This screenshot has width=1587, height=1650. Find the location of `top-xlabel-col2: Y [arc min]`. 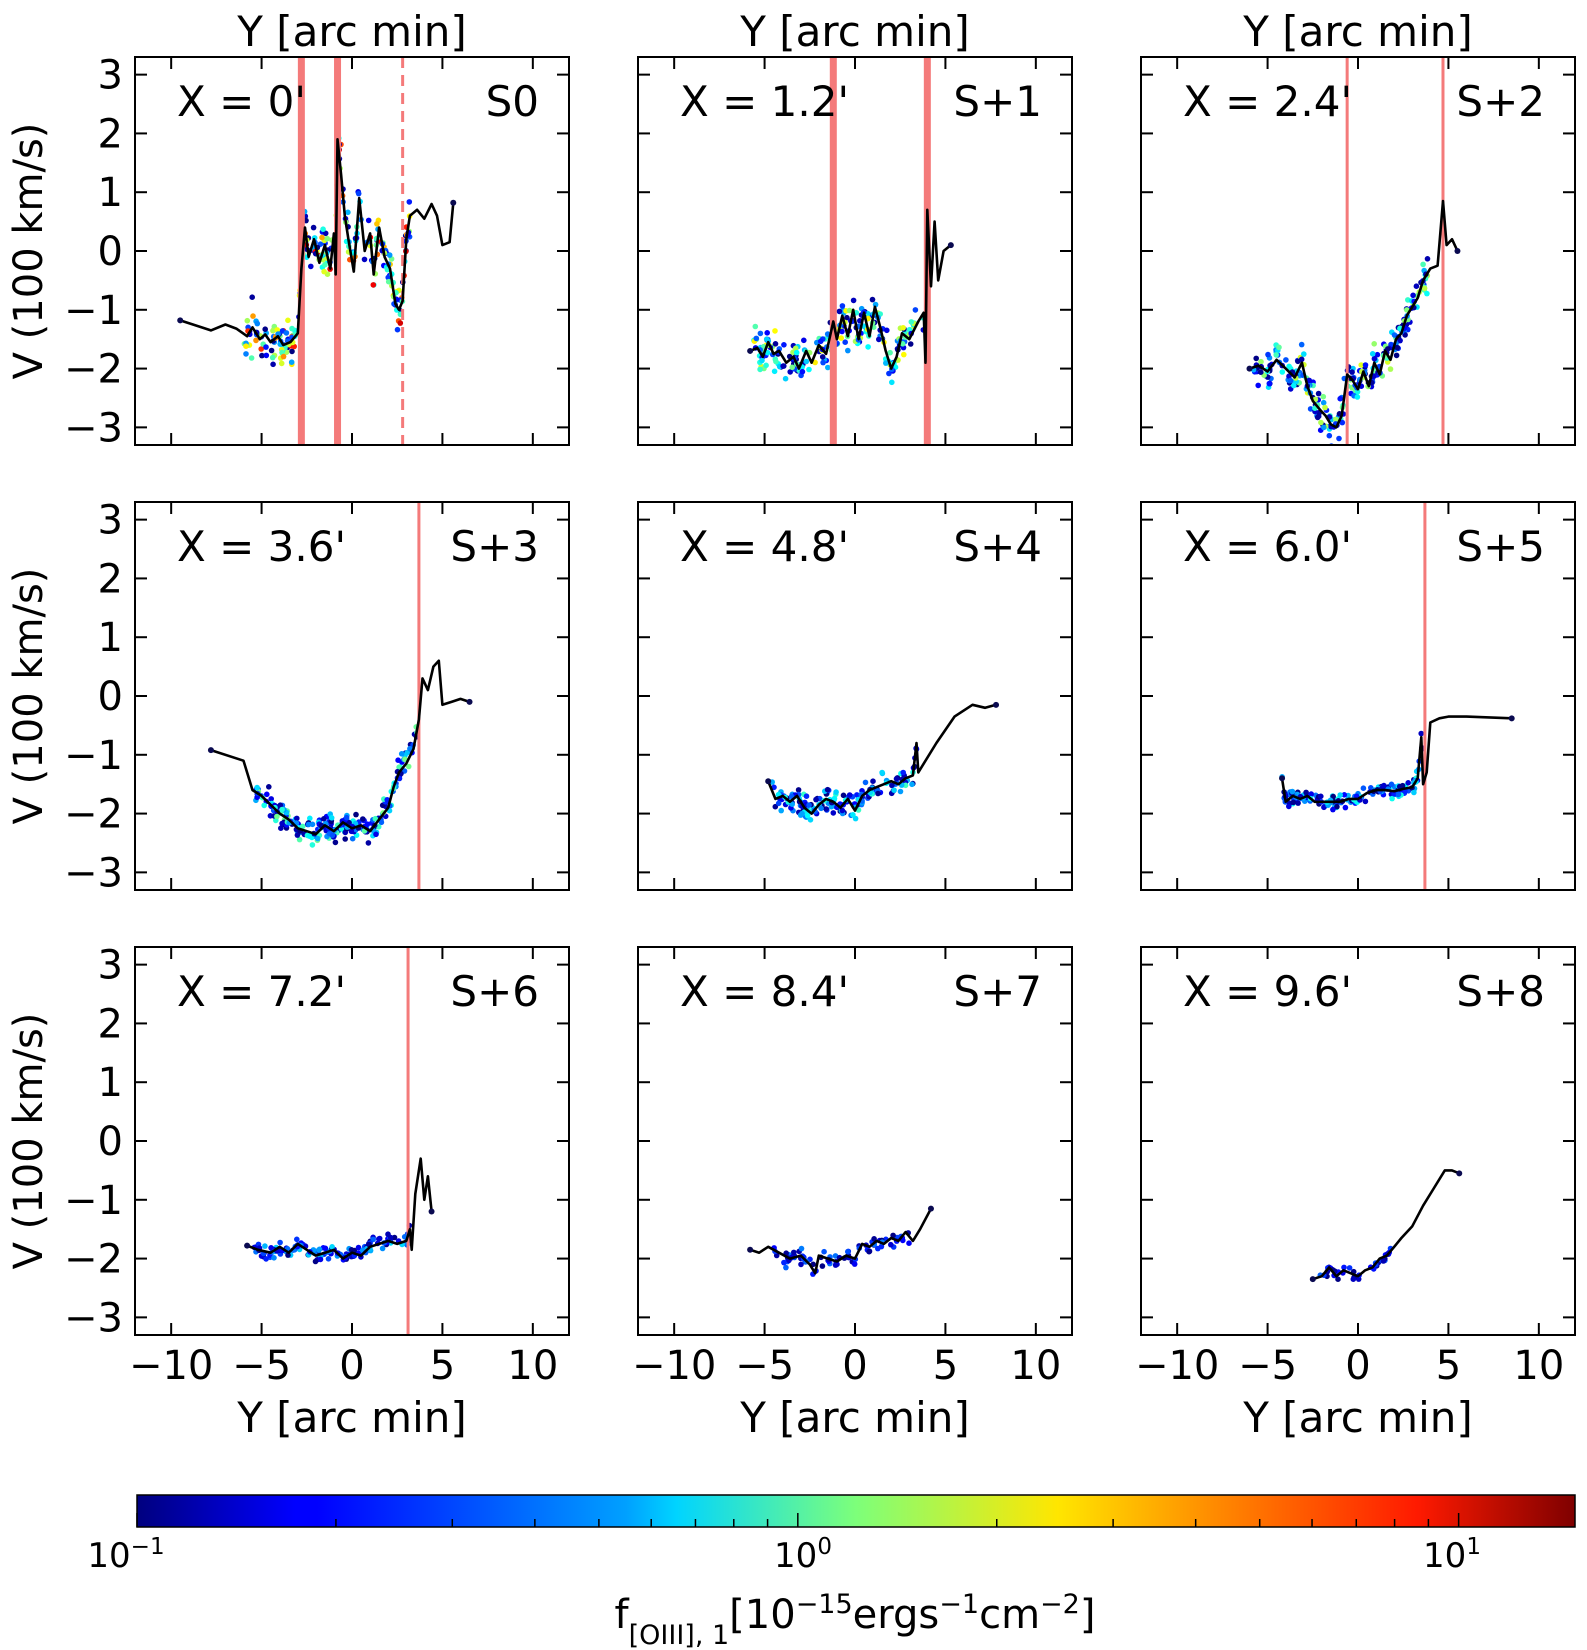

top-xlabel-col2: Y [arc min] is located at coordinates (854, 31).